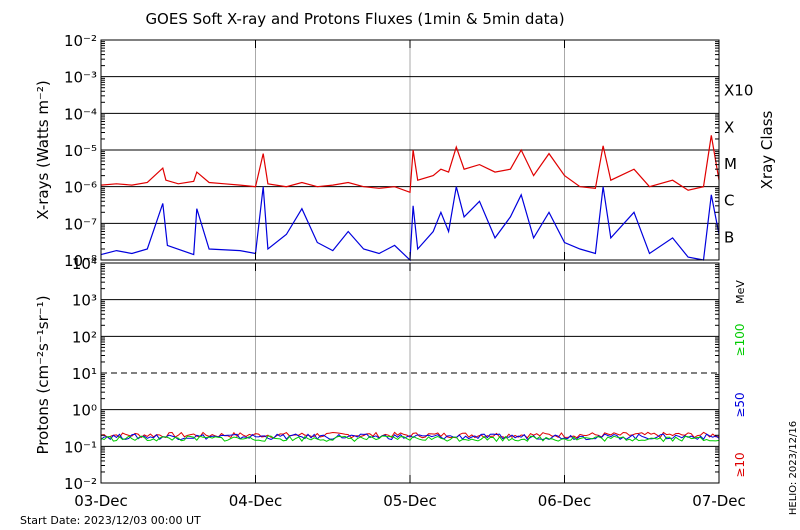  I want to click on x-tick-label: 07-Dec, so click(719, 501).